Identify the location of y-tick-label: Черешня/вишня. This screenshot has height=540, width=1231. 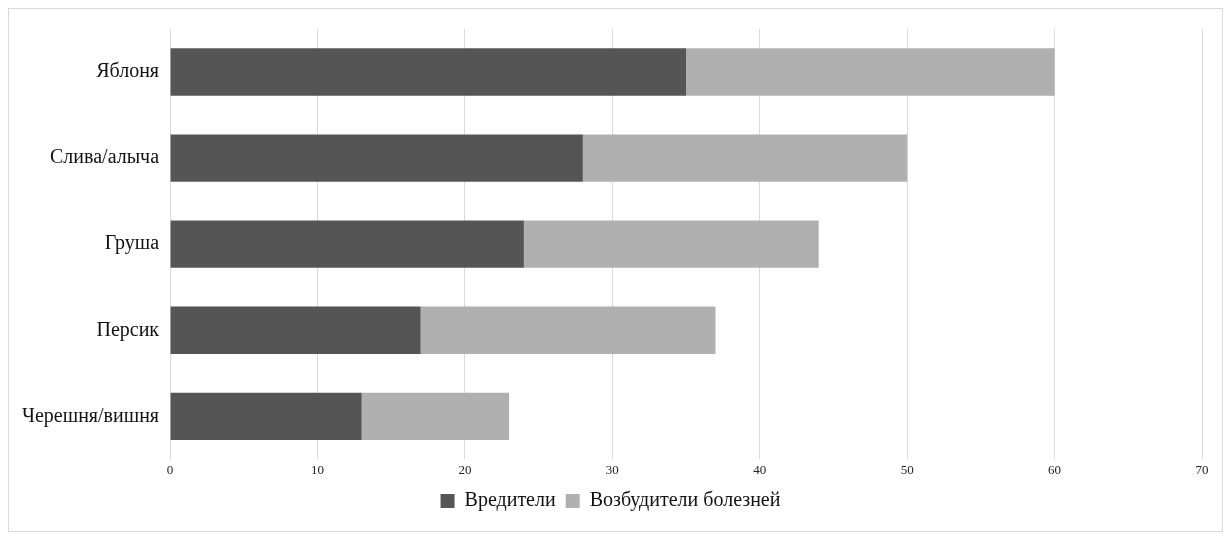
(91, 415).